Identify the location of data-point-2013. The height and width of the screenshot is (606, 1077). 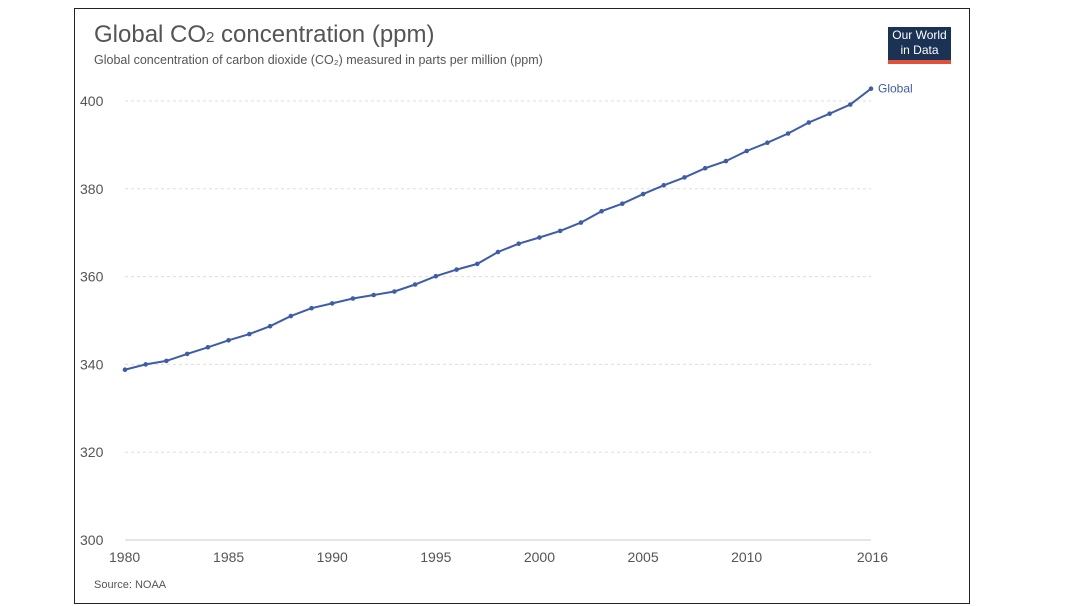
(809, 122).